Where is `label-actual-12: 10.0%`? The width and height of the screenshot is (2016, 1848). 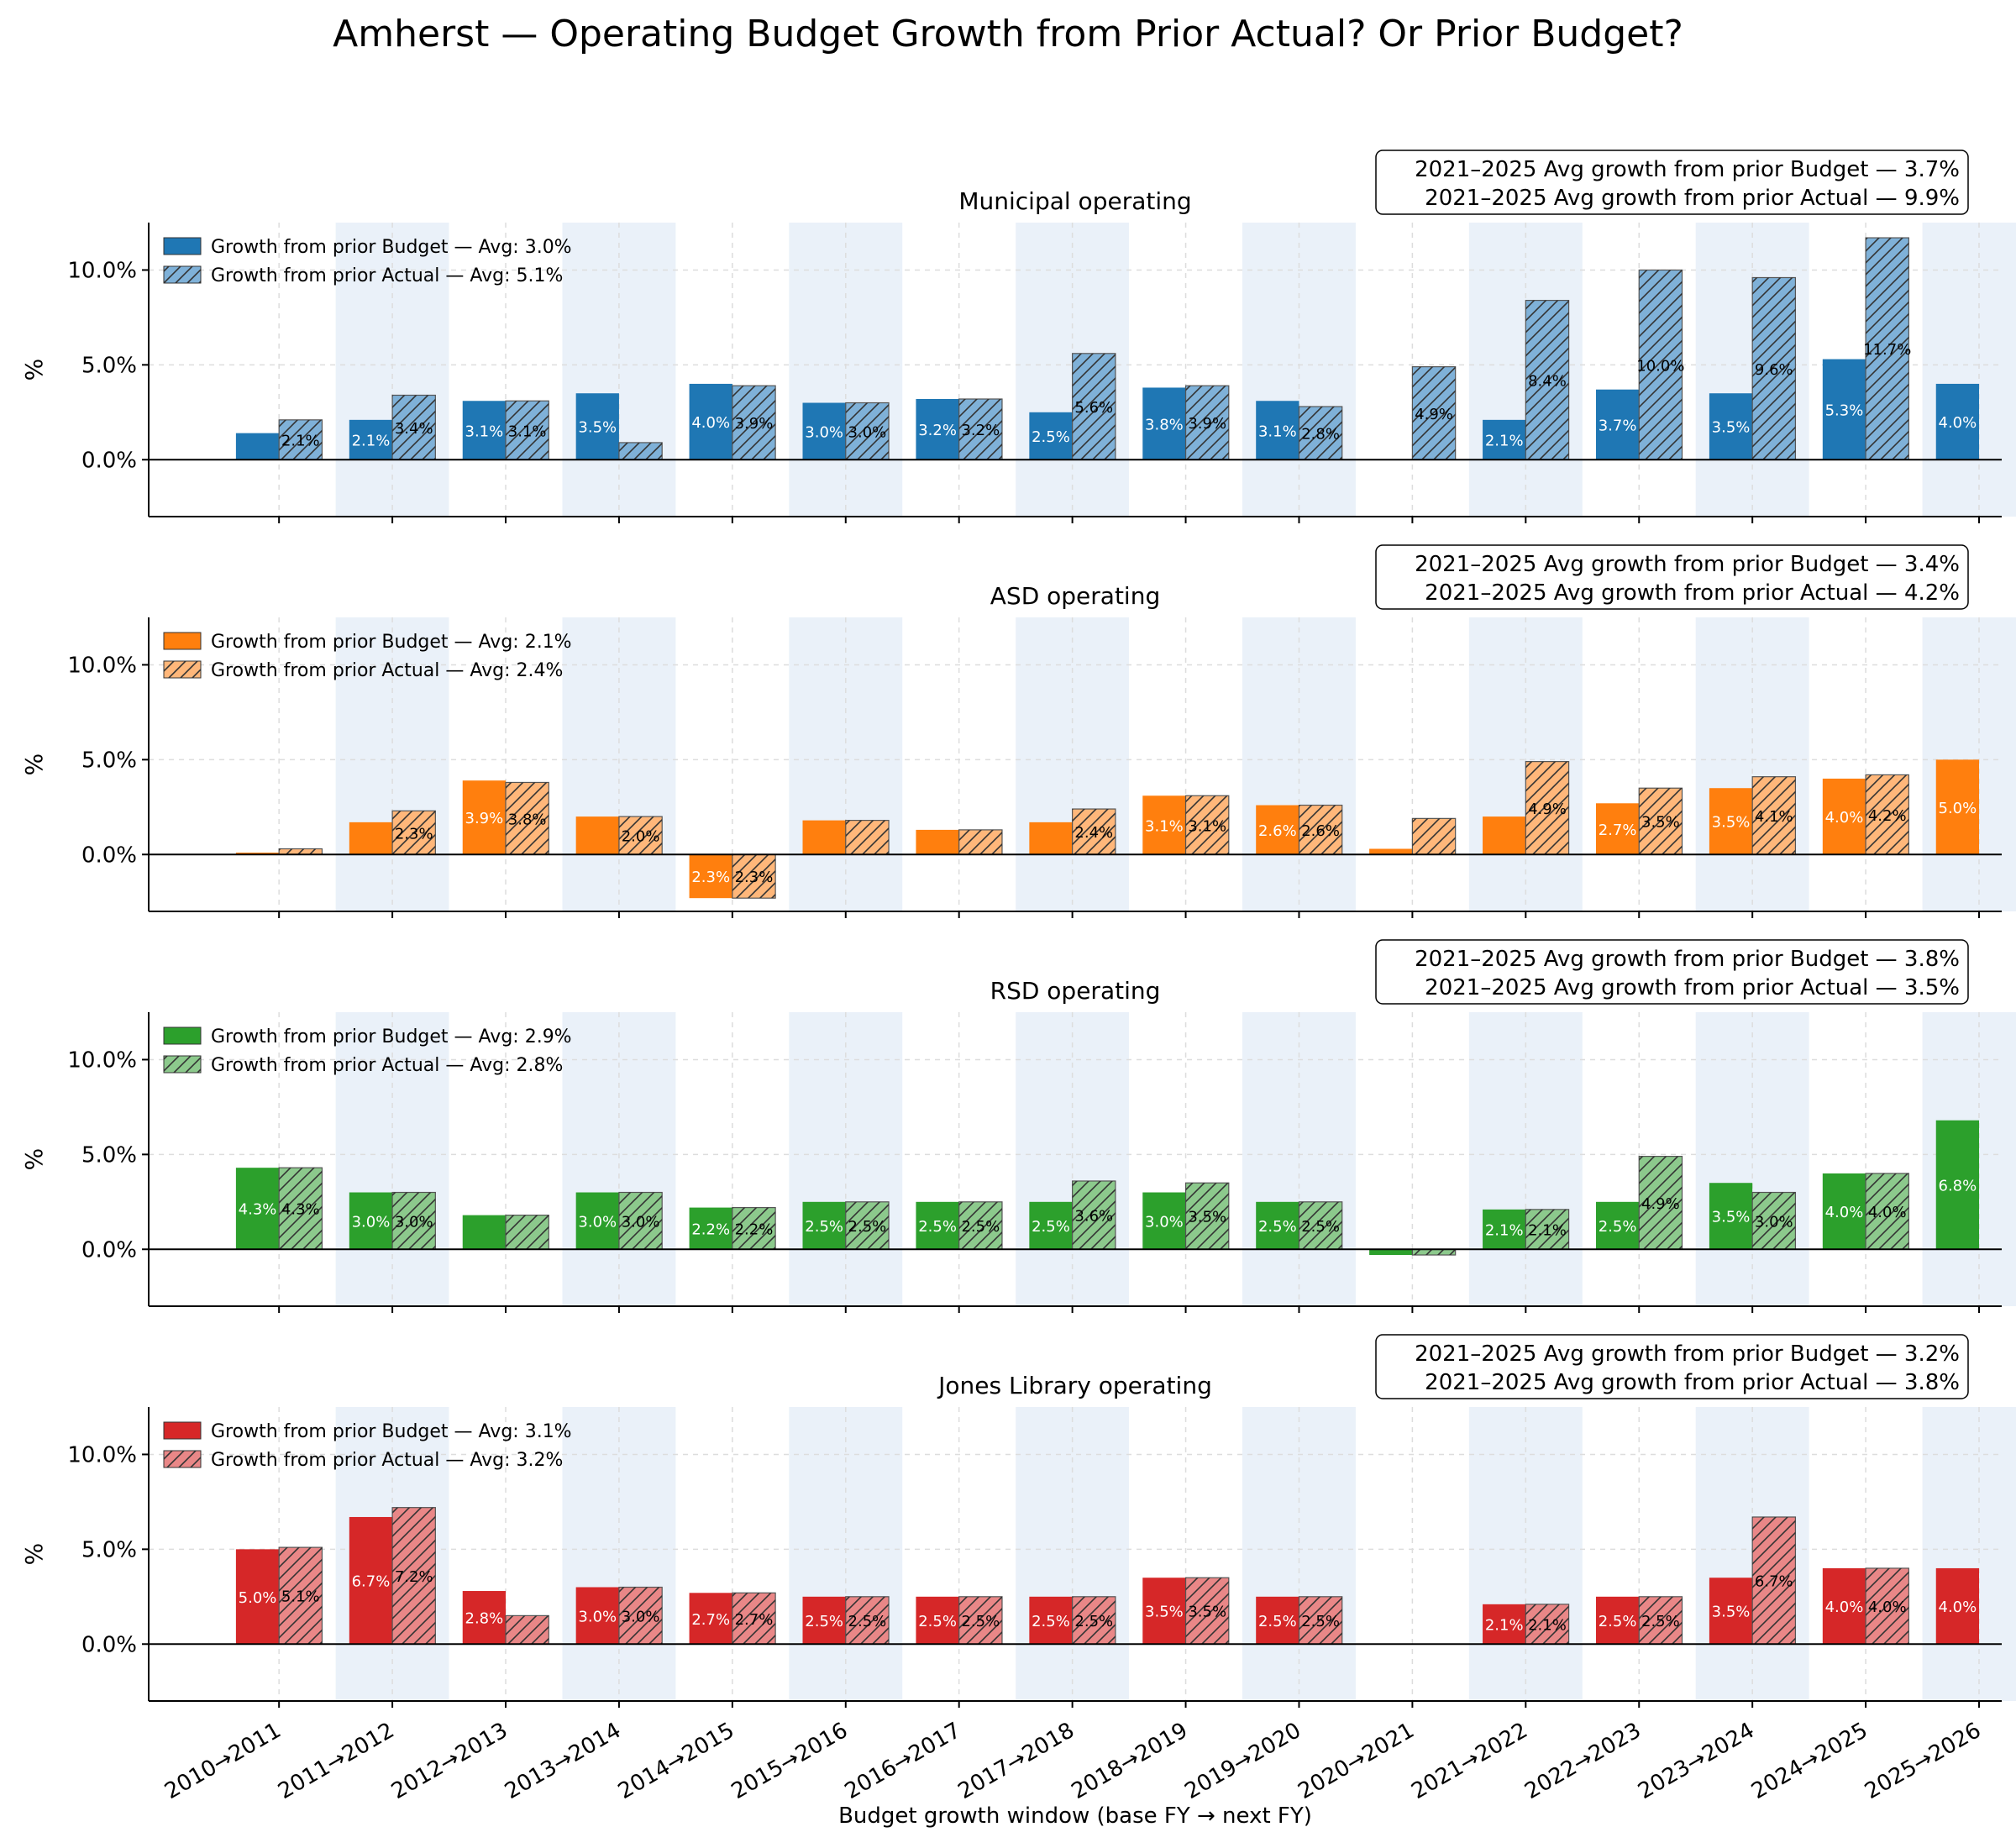 label-actual-12: 10.0% is located at coordinates (1660, 366).